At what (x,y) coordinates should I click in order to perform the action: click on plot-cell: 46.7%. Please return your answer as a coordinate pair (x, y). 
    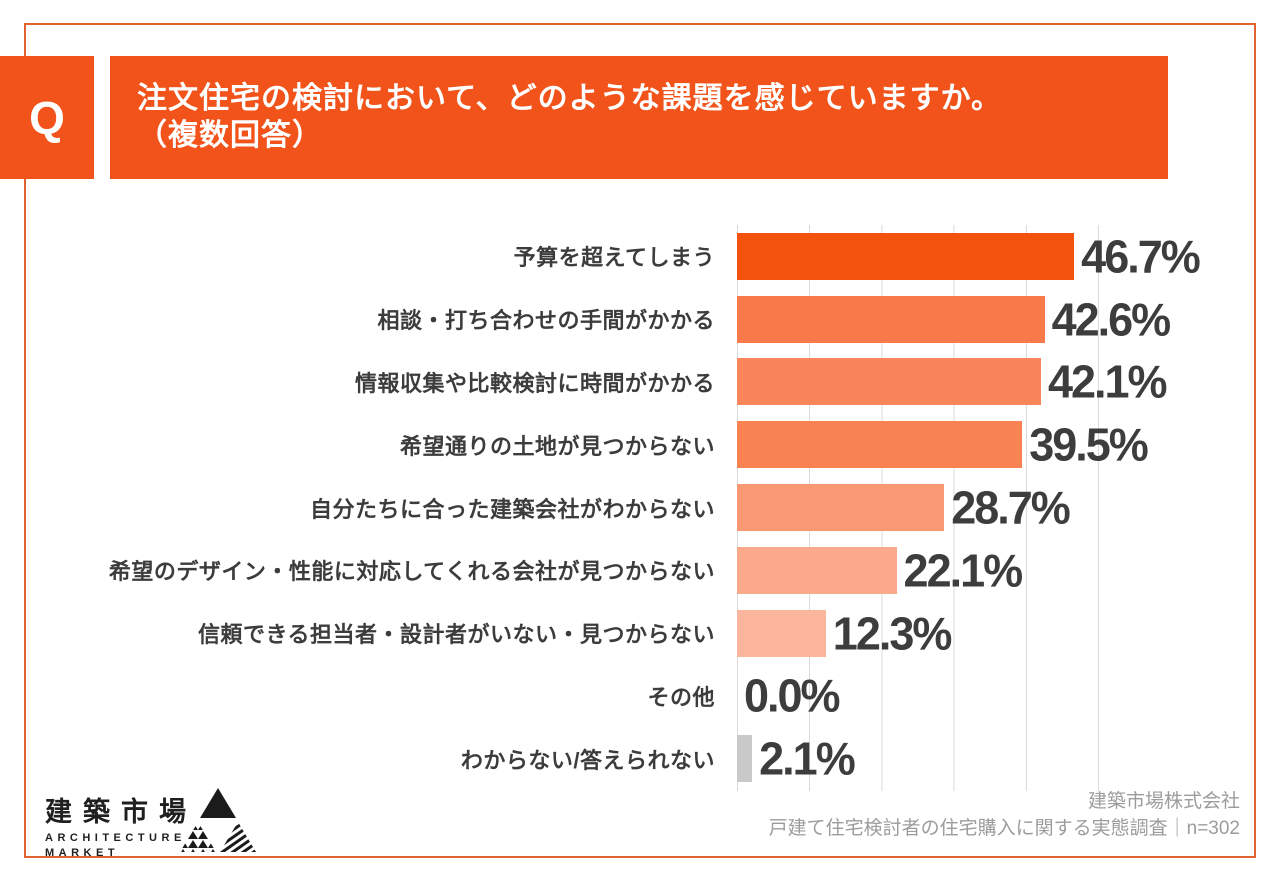
    Looking at the image, I should click on (1008, 256).